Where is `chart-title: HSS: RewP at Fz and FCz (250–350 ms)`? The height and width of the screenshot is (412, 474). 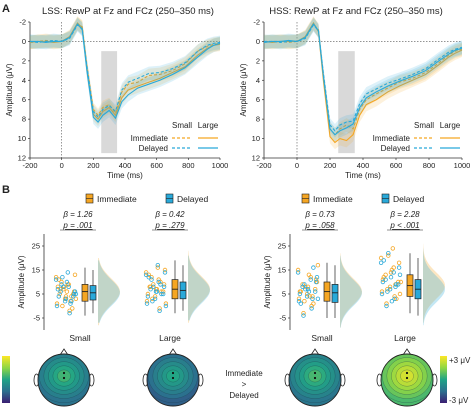 chart-title: HSS: RewP at Fz and FCz (250–350 ms) is located at coordinates (356, 11).